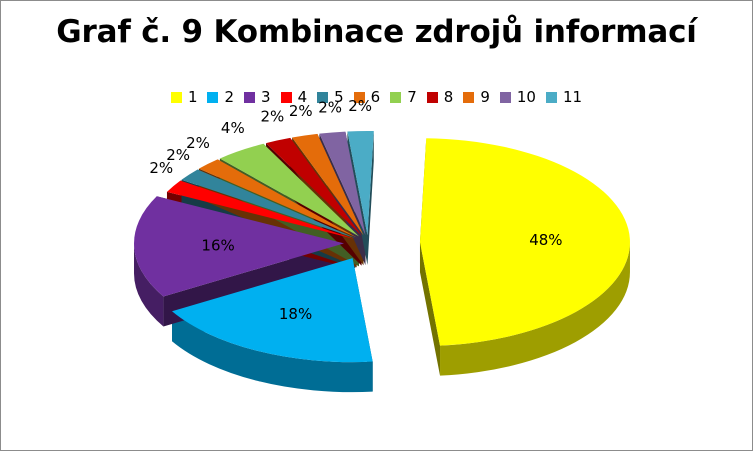 This screenshot has width=753, height=451. Describe the element at coordinates (295, 314) in the screenshot. I see `data-label-2: 18%` at that location.